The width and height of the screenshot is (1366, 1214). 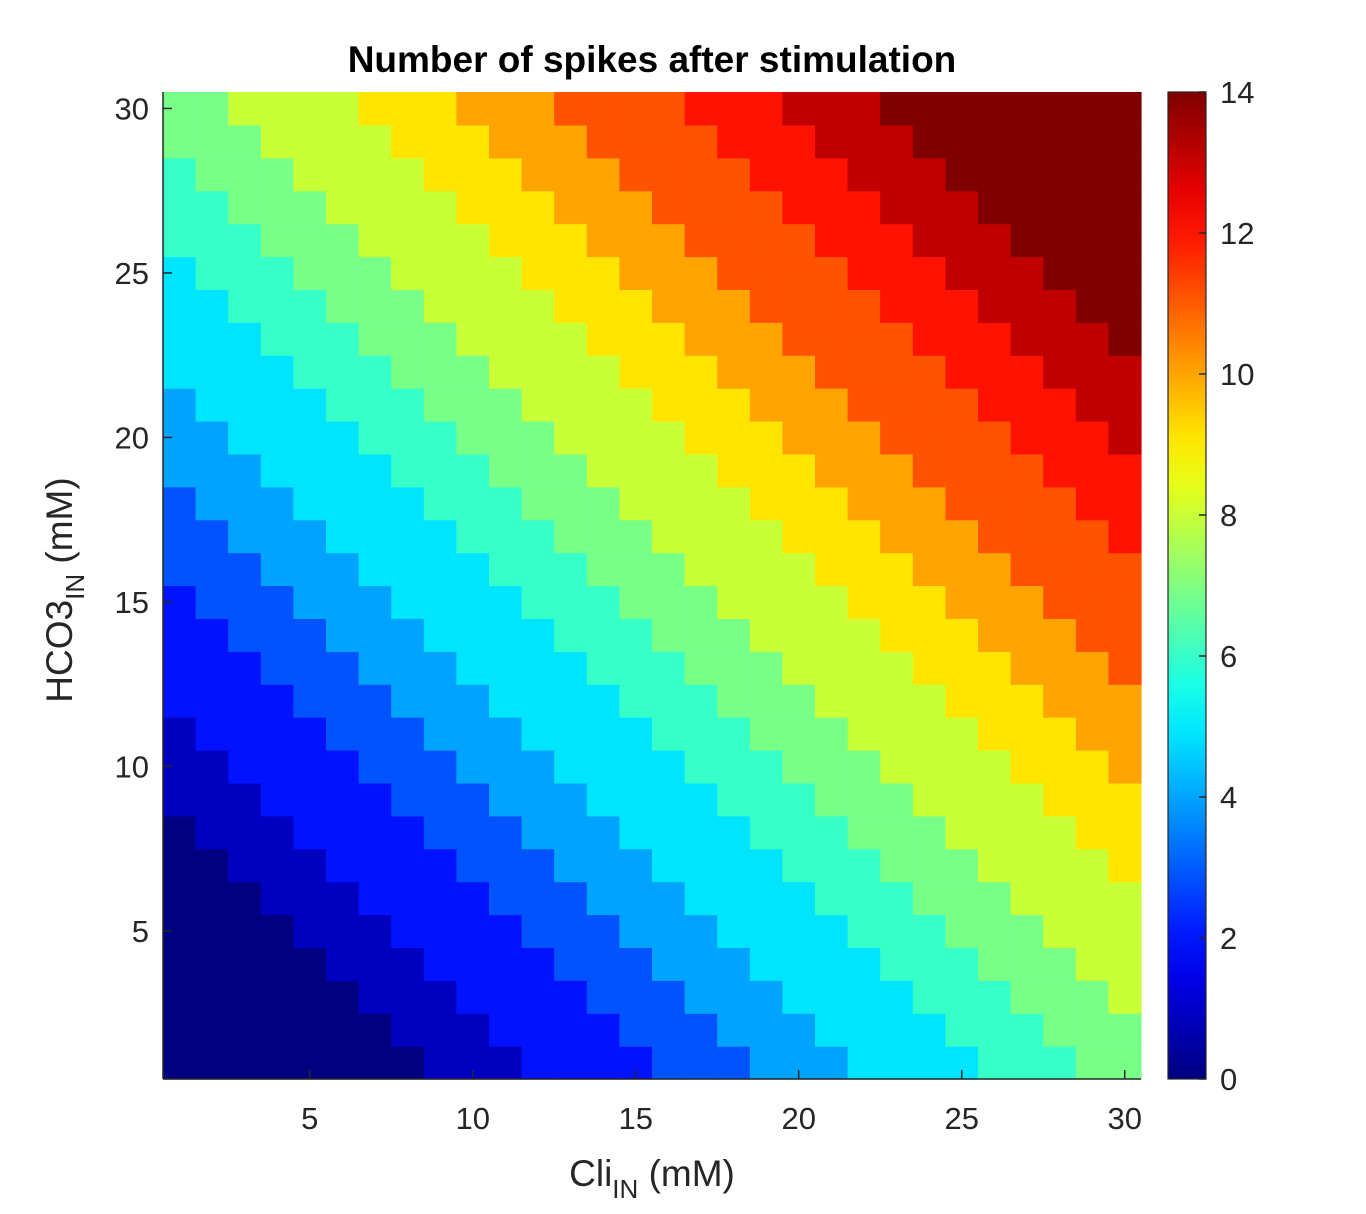 I want to click on y-tick-label: 15, so click(x=132, y=602).